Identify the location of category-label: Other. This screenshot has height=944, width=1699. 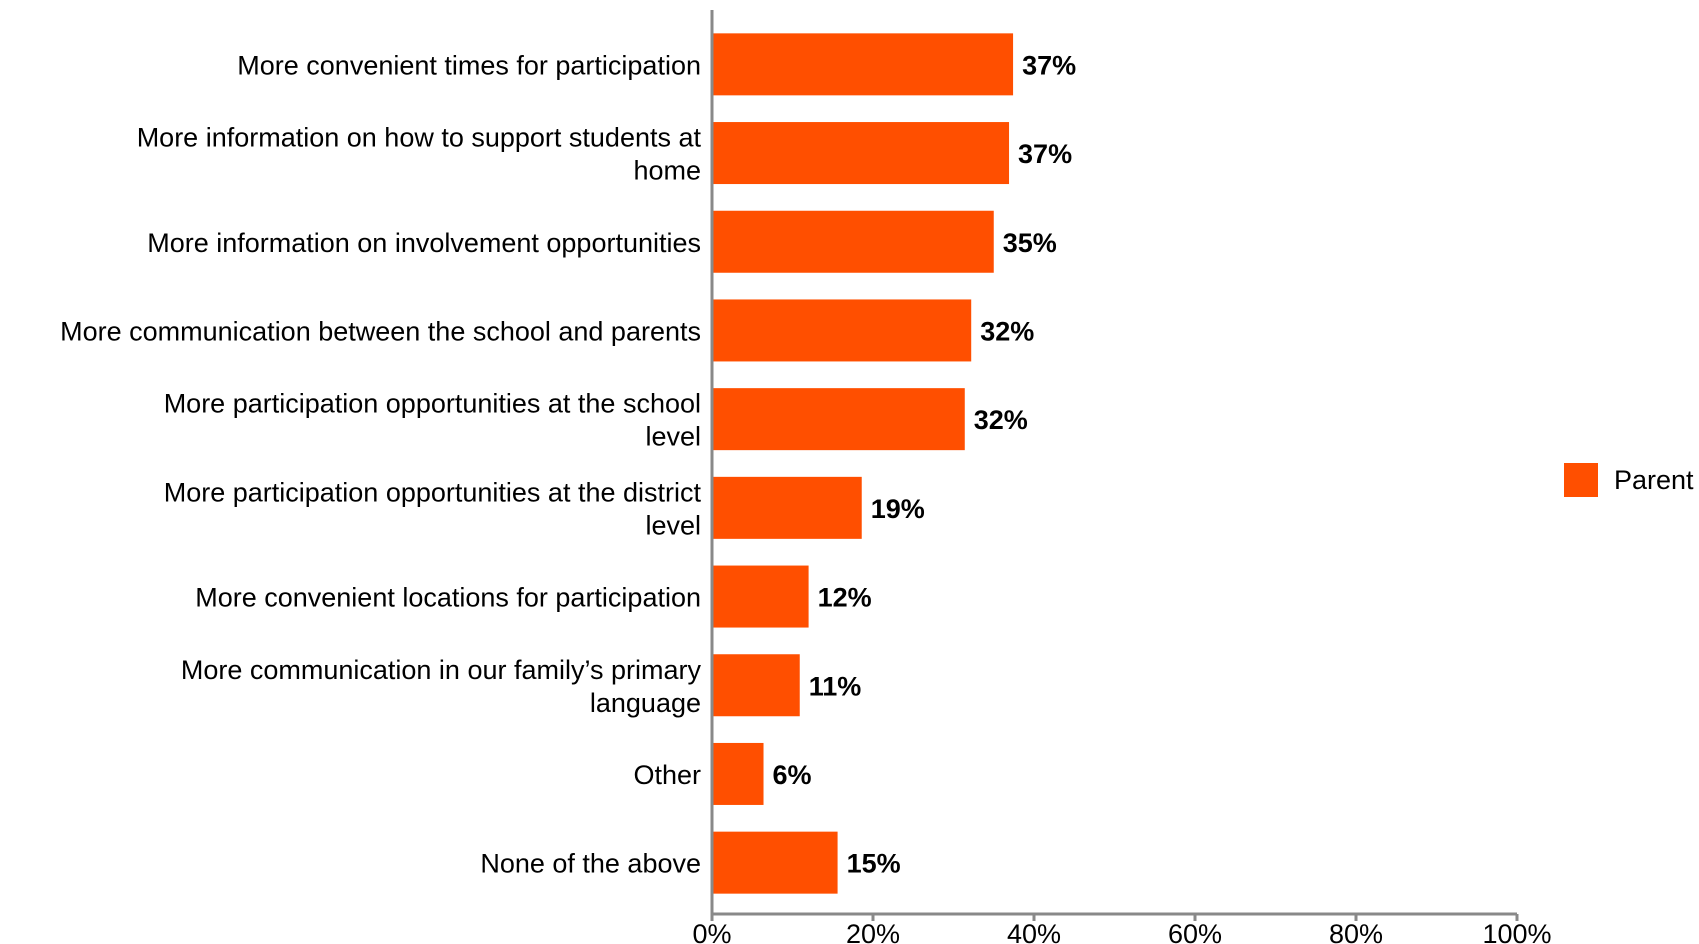
(667, 775).